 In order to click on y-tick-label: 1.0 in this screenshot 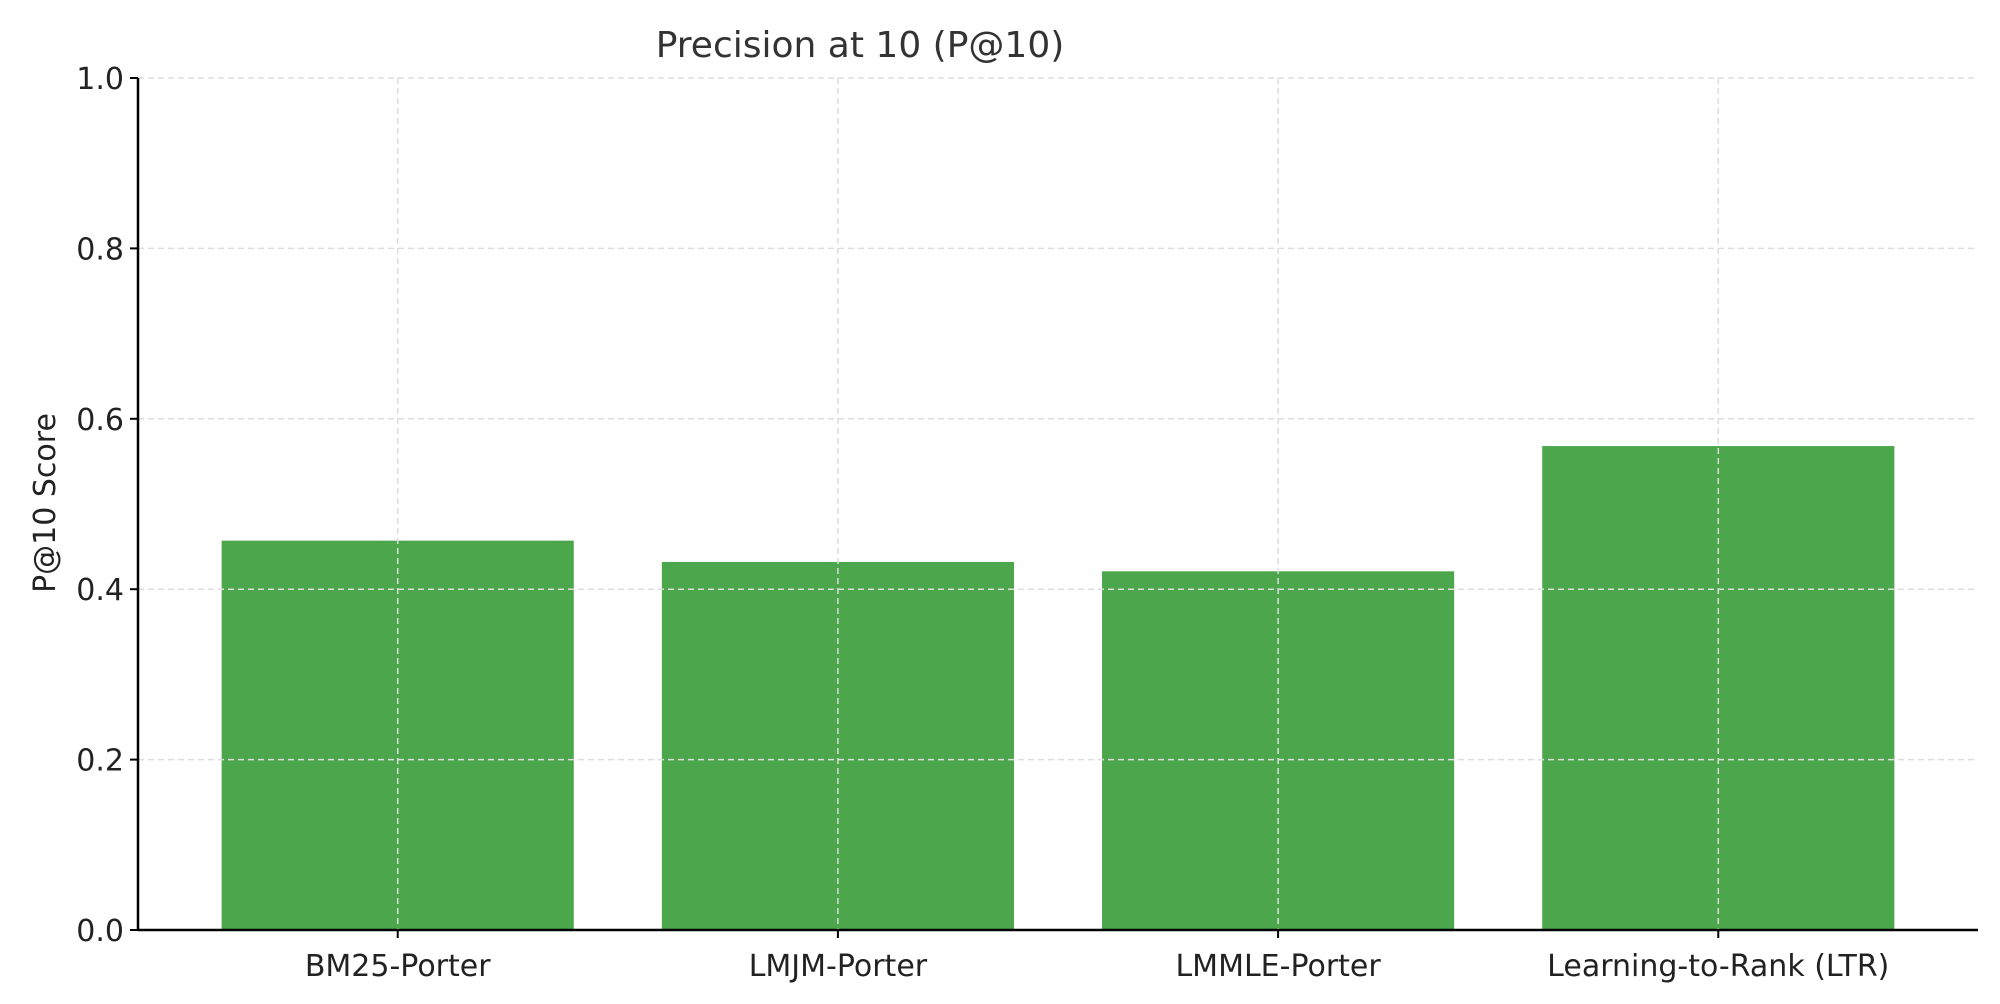, I will do `click(100, 79)`.